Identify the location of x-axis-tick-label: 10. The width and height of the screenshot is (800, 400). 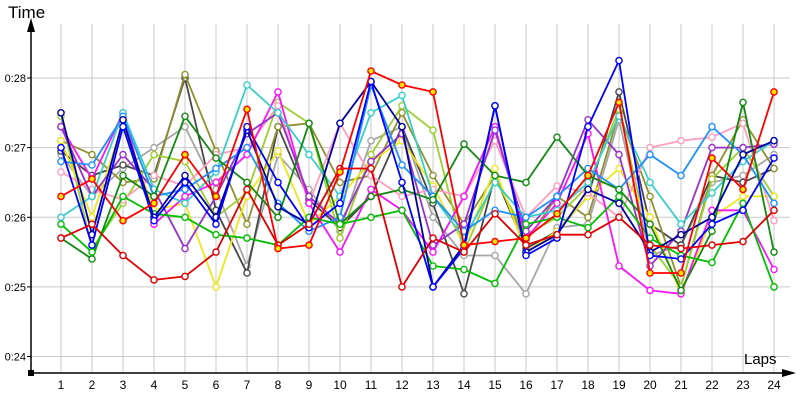
(340, 385).